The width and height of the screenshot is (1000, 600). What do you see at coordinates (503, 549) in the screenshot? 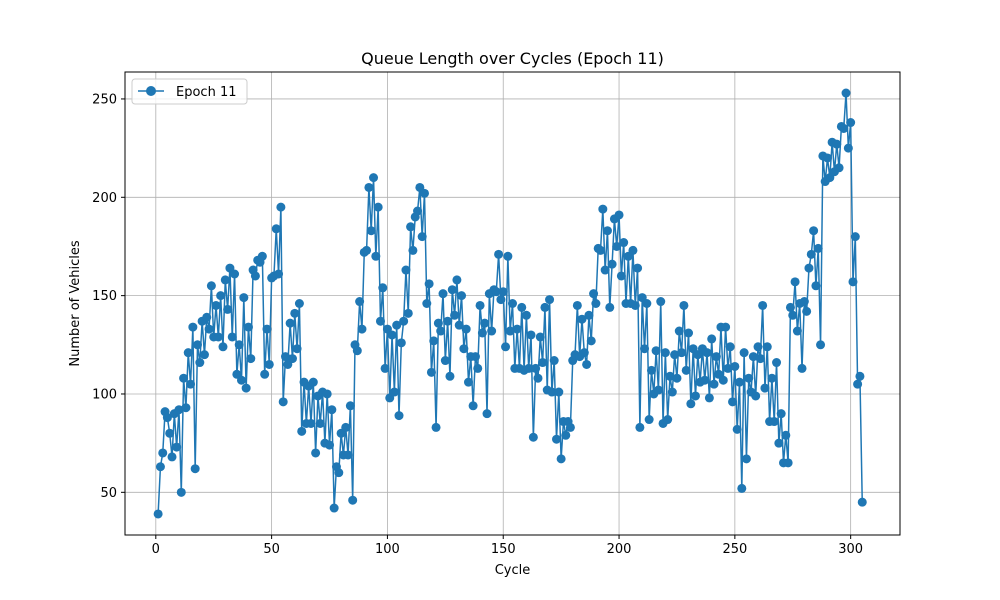
I see `x-tick-label: 150` at bounding box center [503, 549].